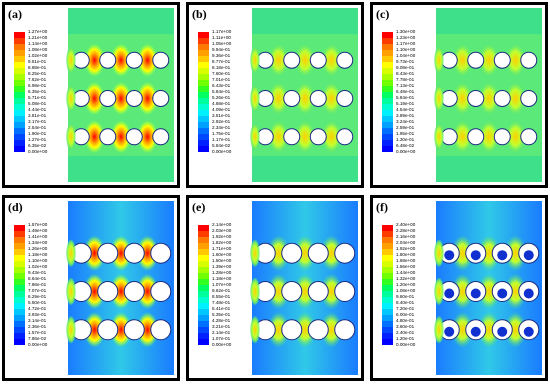 The image size is (550, 384). Describe the element at coordinates (221, 314) in the screenshot. I see `colorbar-label: 5.35e-01` at that location.